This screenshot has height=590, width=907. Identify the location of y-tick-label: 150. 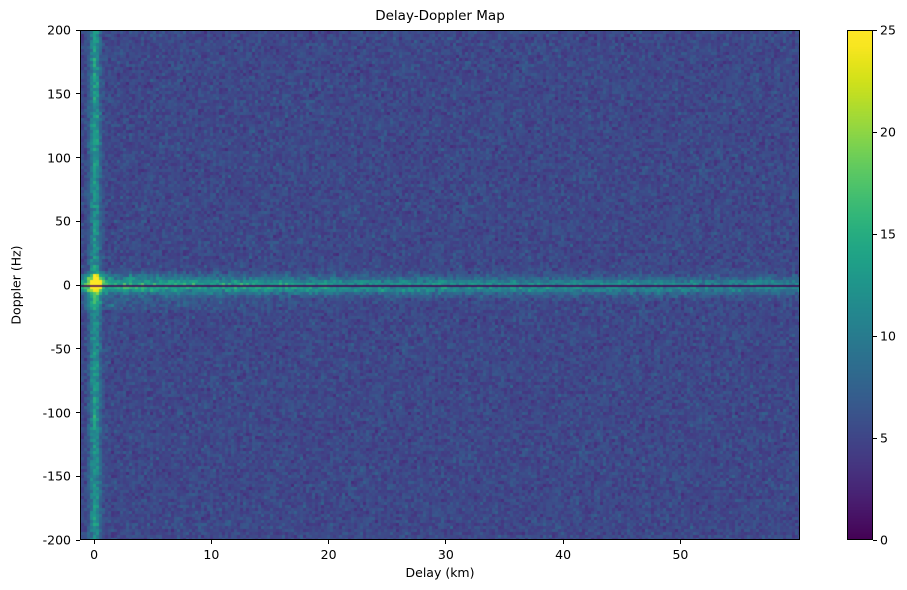
(59, 94).